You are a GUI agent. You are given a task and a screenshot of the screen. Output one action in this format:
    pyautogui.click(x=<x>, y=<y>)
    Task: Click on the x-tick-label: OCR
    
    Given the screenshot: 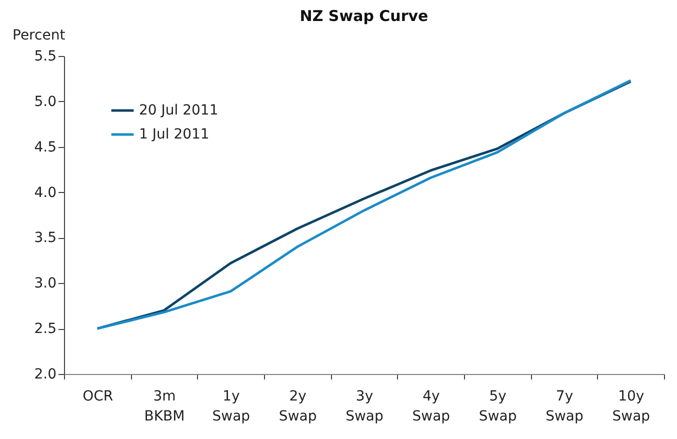 What is the action you would take?
    pyautogui.click(x=98, y=396)
    